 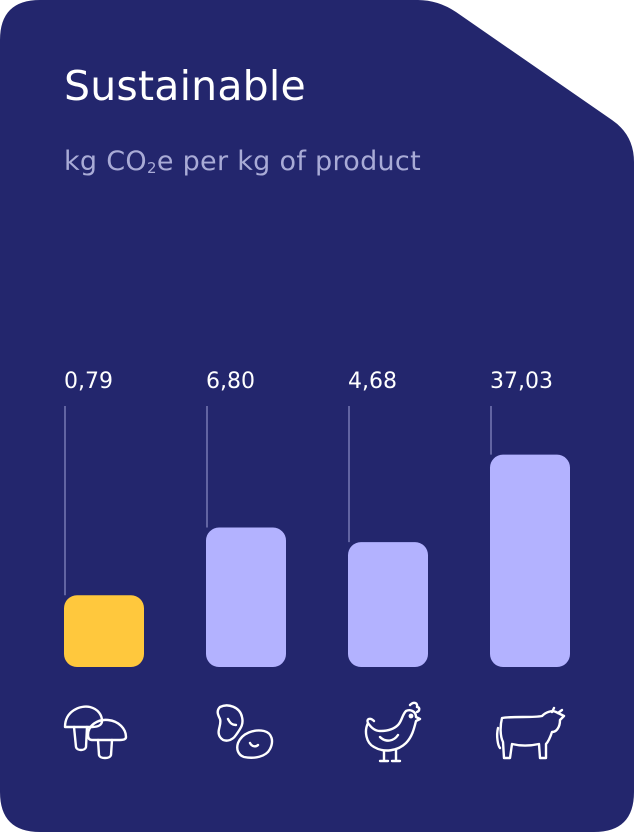 I want to click on bar-mushroom, so click(x=104, y=631).